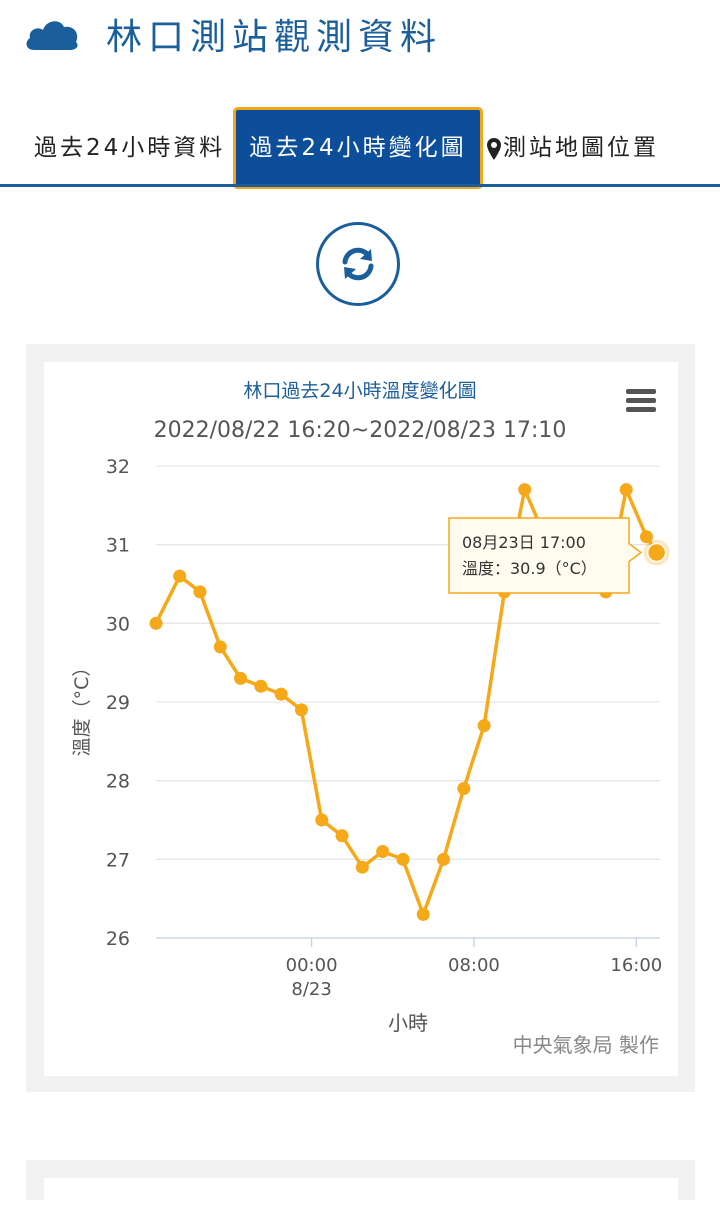 Image resolution: width=720 pixels, height=1208 pixels. I want to click on tooltip-title: 08月23日 17:00, so click(524, 542).